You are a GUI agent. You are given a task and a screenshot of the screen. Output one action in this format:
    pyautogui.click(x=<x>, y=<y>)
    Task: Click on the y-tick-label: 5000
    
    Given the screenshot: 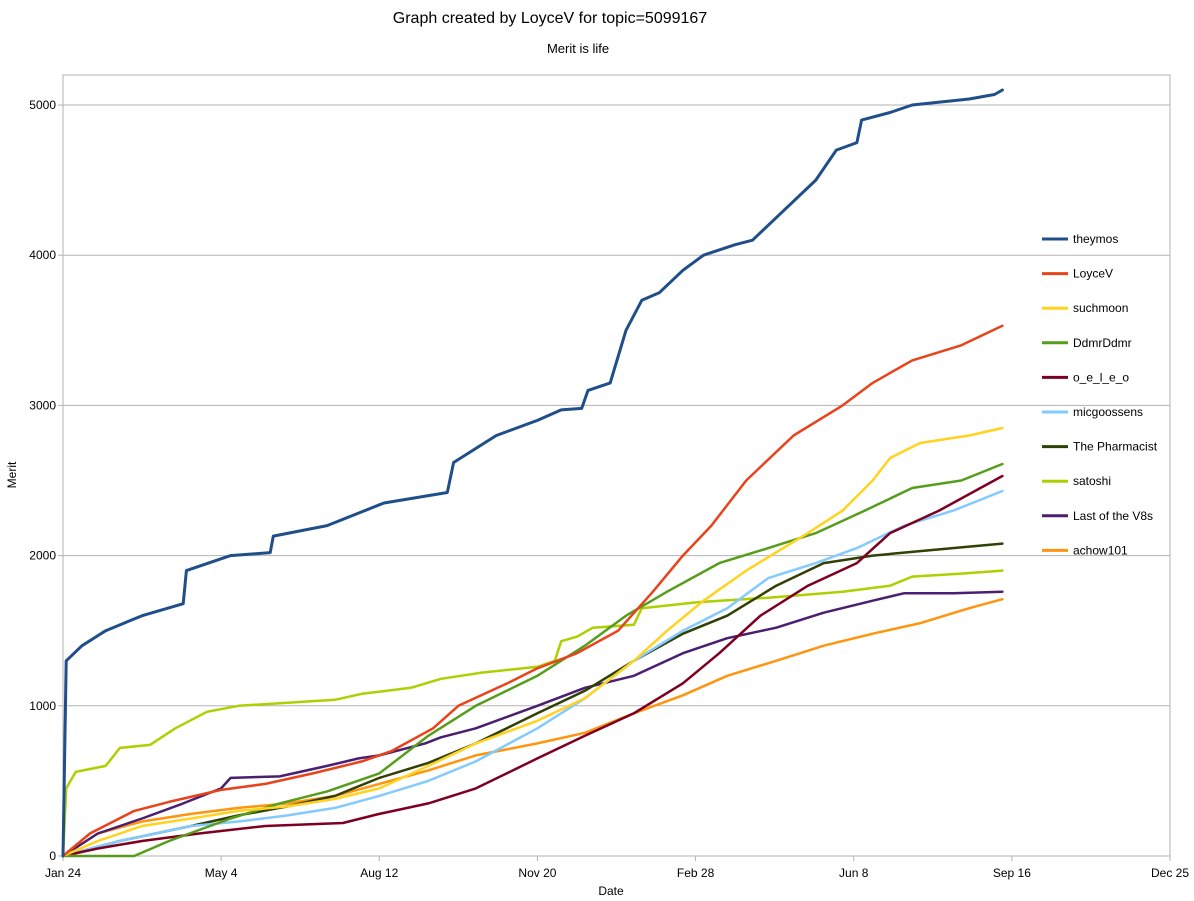 What is the action you would take?
    pyautogui.click(x=42, y=105)
    